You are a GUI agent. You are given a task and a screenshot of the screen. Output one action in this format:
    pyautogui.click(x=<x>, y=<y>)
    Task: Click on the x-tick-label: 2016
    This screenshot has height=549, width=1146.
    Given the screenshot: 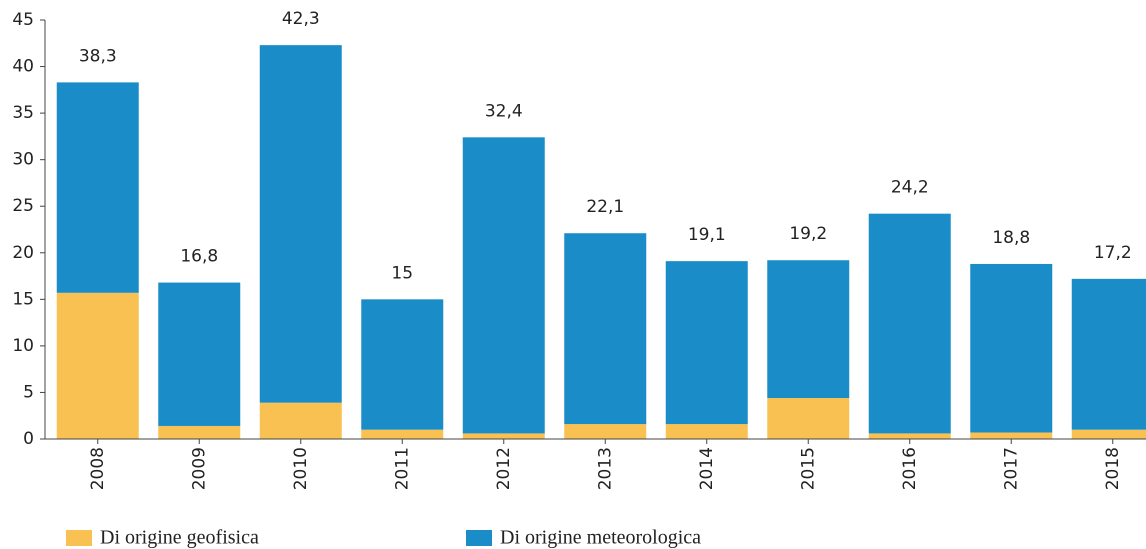 What is the action you would take?
    pyautogui.click(x=910, y=468)
    